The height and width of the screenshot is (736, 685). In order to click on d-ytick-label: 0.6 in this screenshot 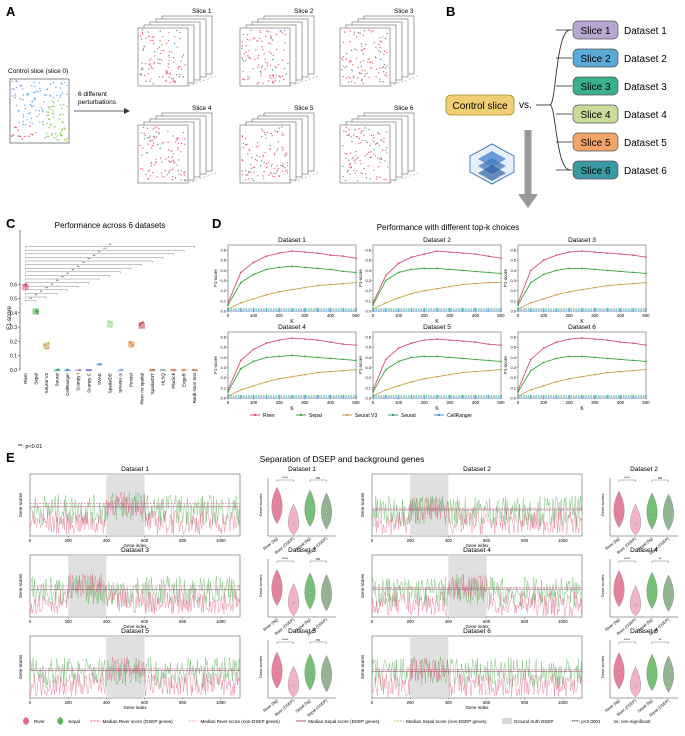, I will do `click(513, 337)`.